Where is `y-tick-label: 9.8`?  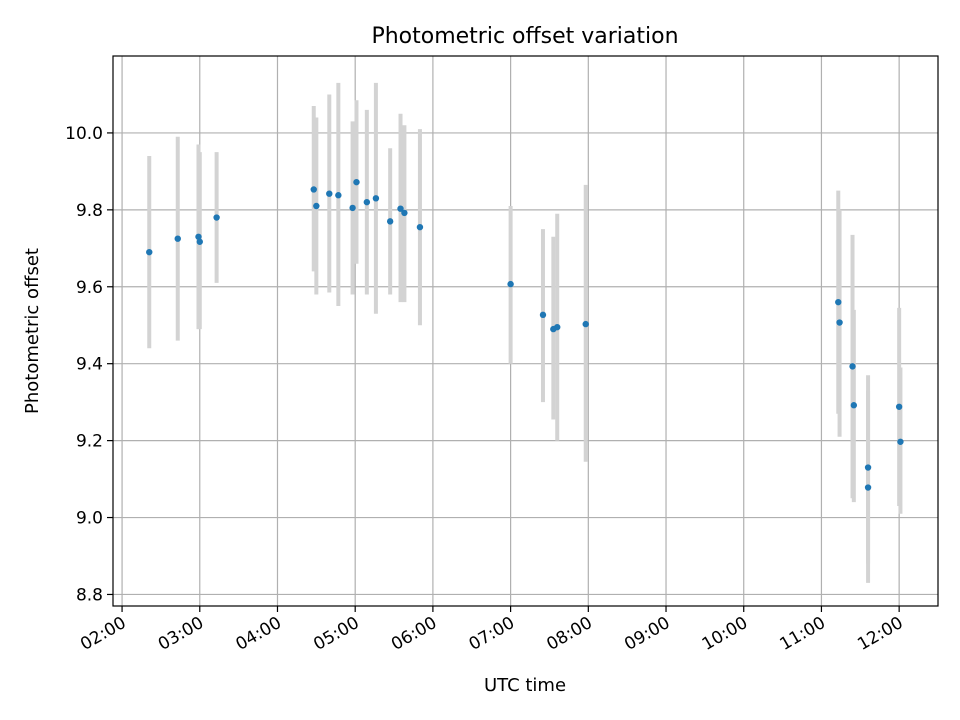
y-tick-label: 9.8 is located at coordinates (89, 211).